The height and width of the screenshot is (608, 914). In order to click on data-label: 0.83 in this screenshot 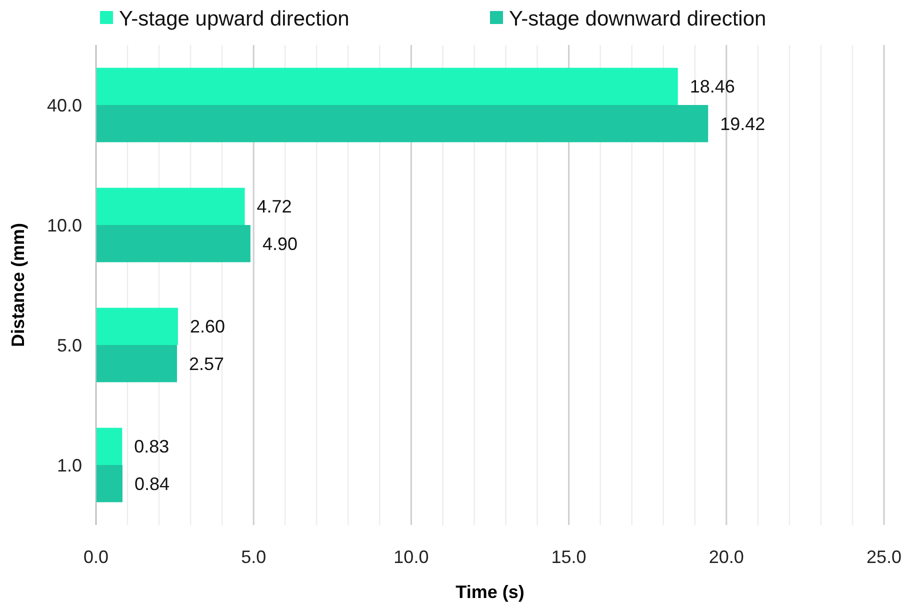, I will do `click(152, 446)`.